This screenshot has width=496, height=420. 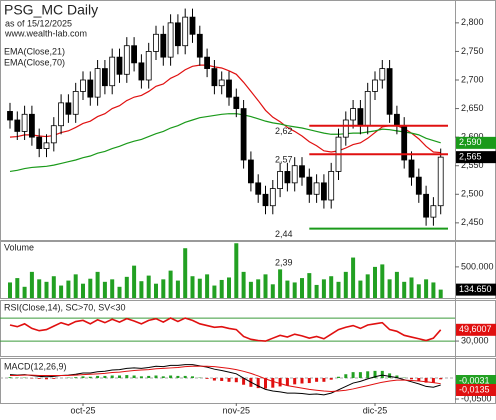 What do you see at coordinates (472, 108) in the screenshot?
I see `y-tick-label: 2,650` at bounding box center [472, 108].